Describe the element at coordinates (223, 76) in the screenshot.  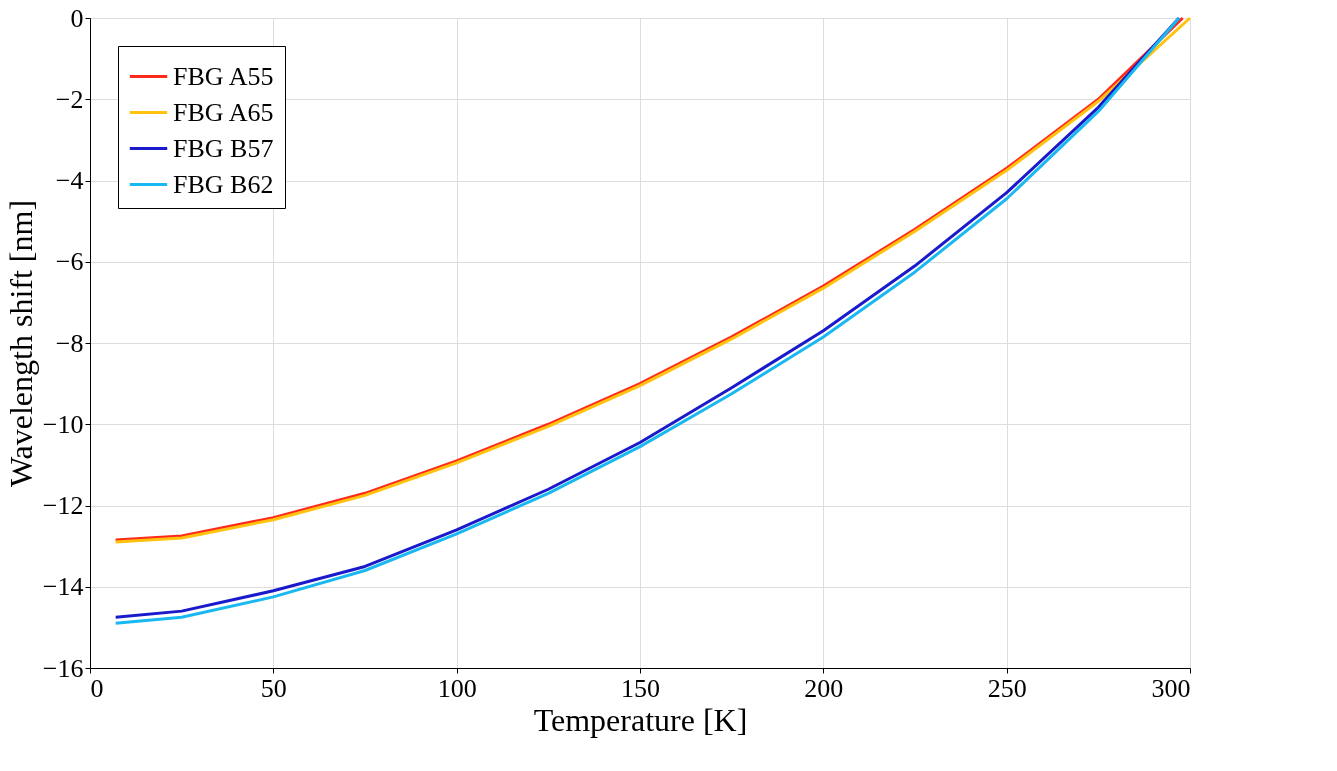
I see `legend-label: FBG A55` at that location.